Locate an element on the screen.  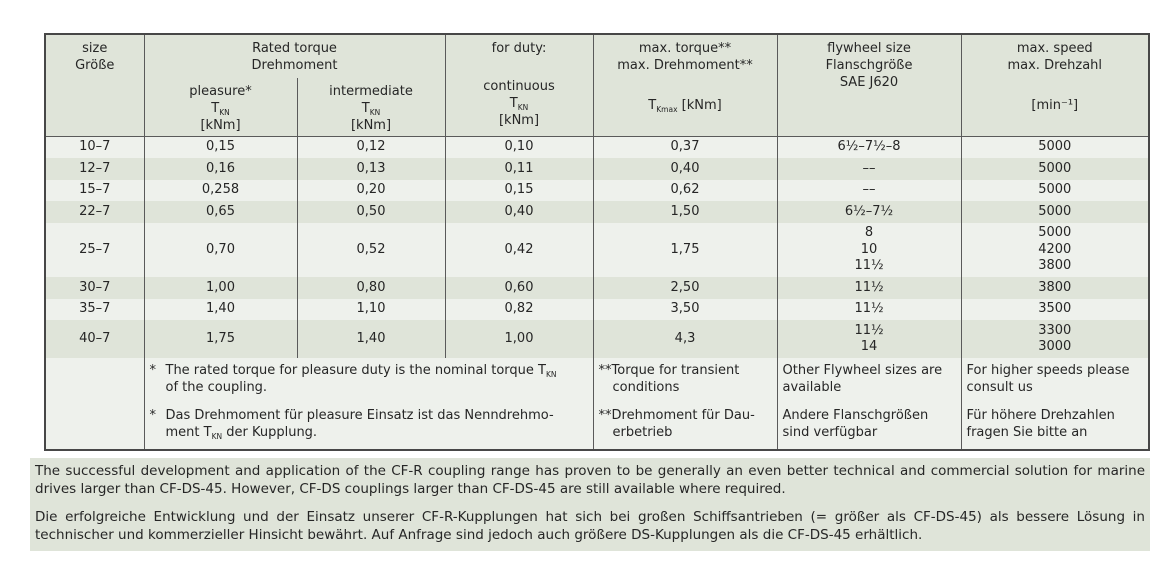
cell-pleasure: 0,65 is located at coordinates (220, 212).